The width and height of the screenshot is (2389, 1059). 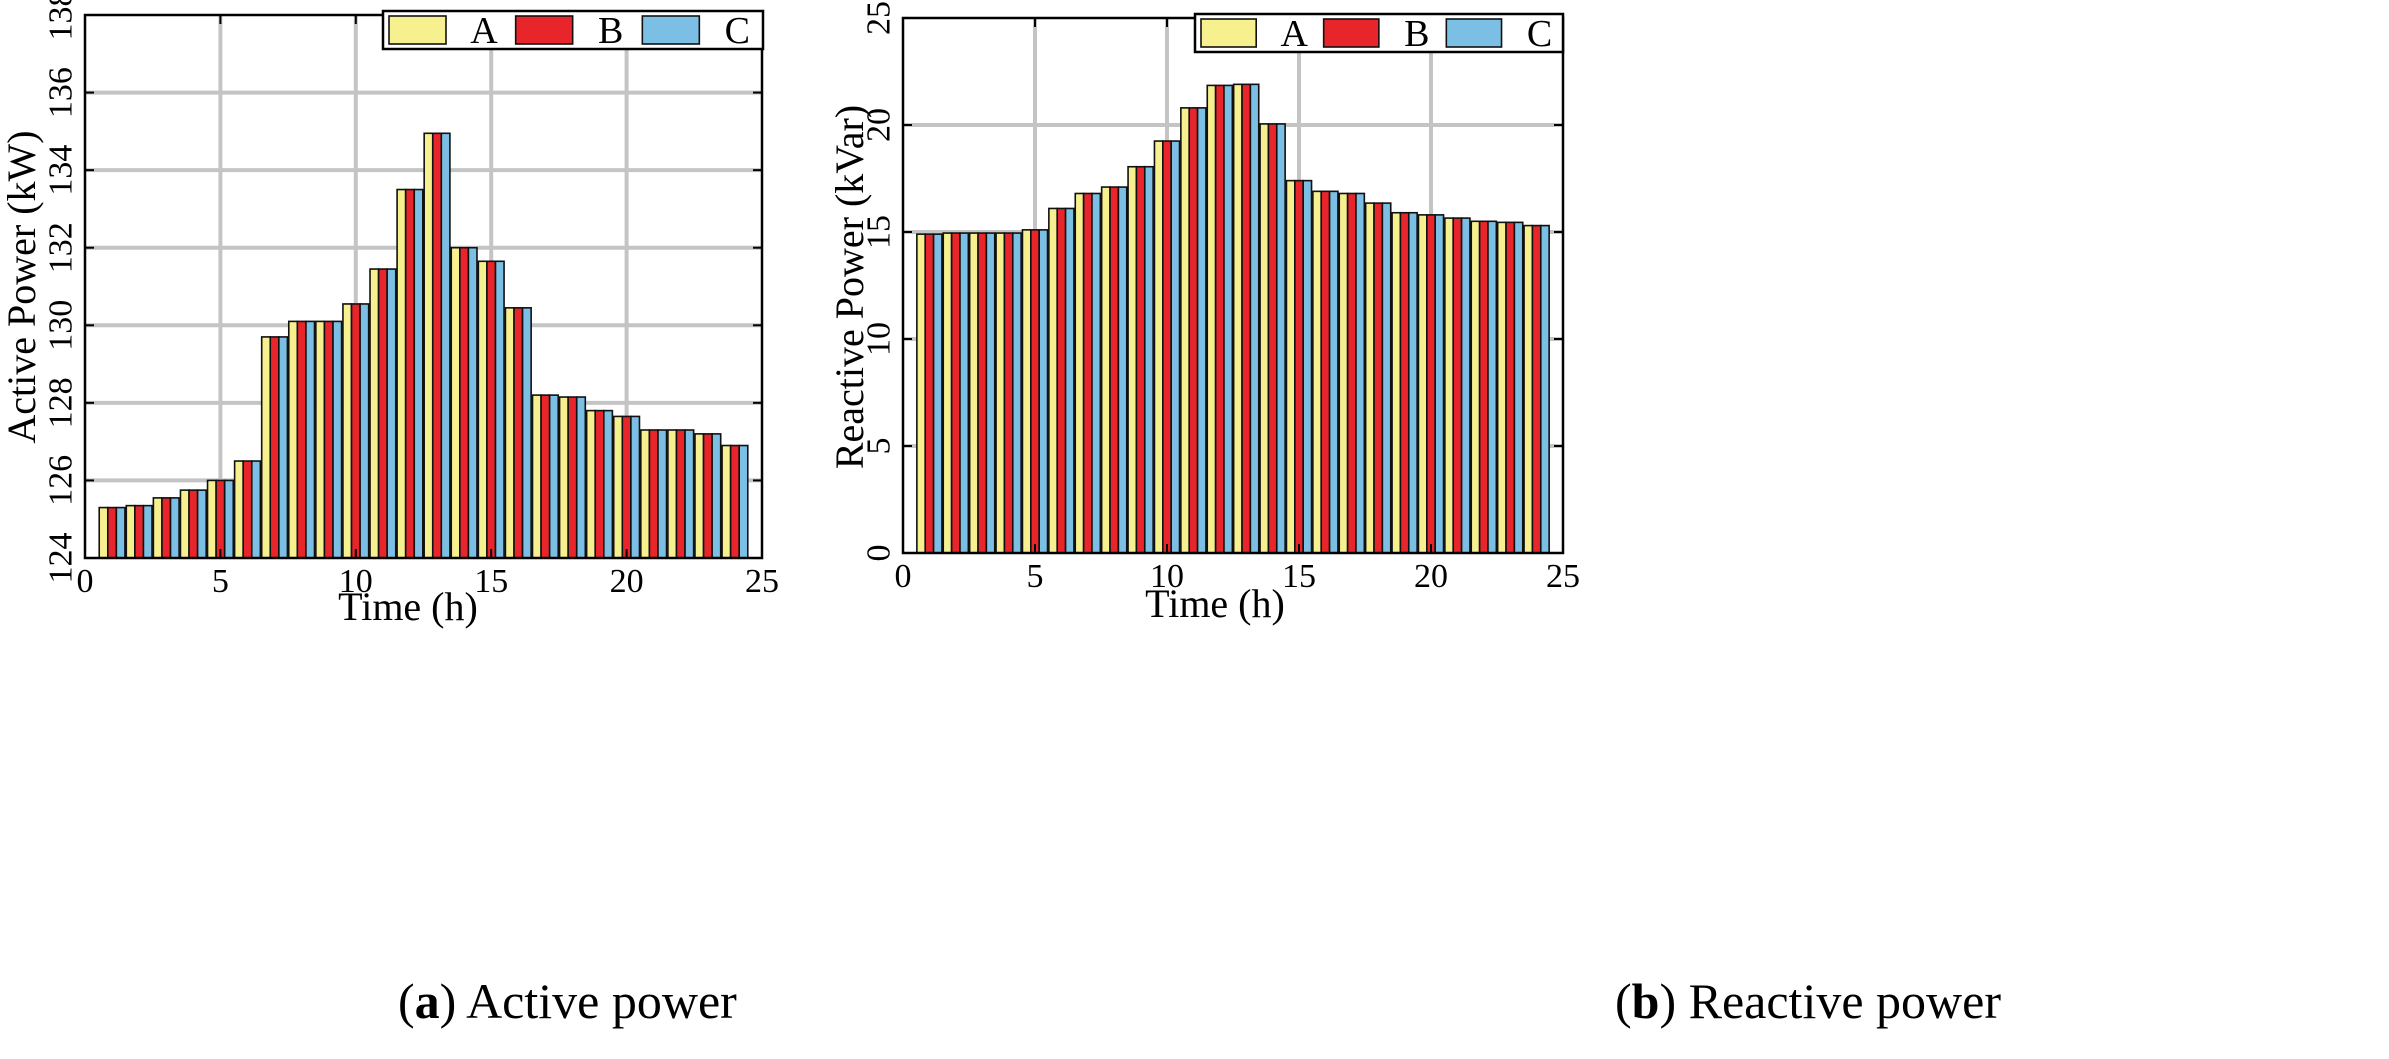 I want to click on legend-label-a: A, so click(x=1294, y=34).